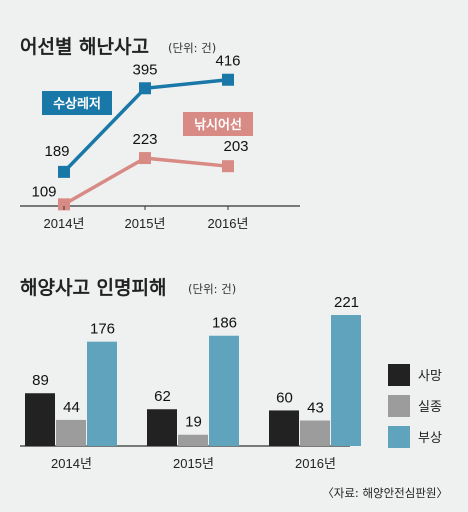 This screenshot has width=468, height=512. I want to click on line-chart-unit: (단위: 건), so click(192, 48).